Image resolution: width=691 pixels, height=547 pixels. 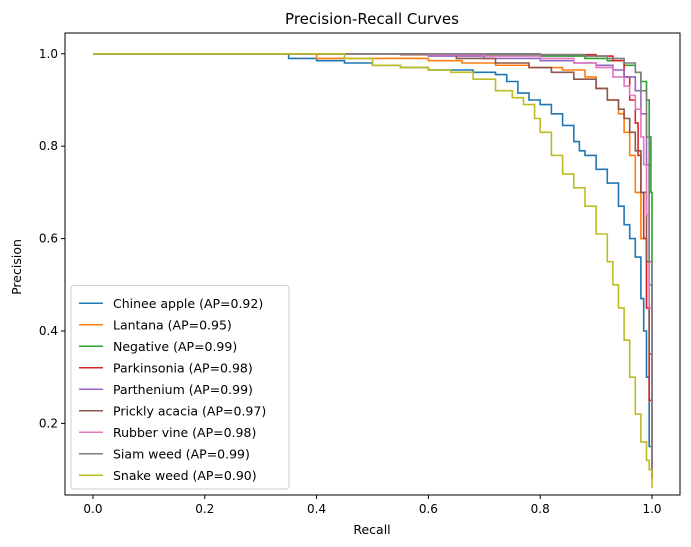 I want to click on legend-label-5: Prickly acacia (AP=0.97), so click(x=189, y=410).